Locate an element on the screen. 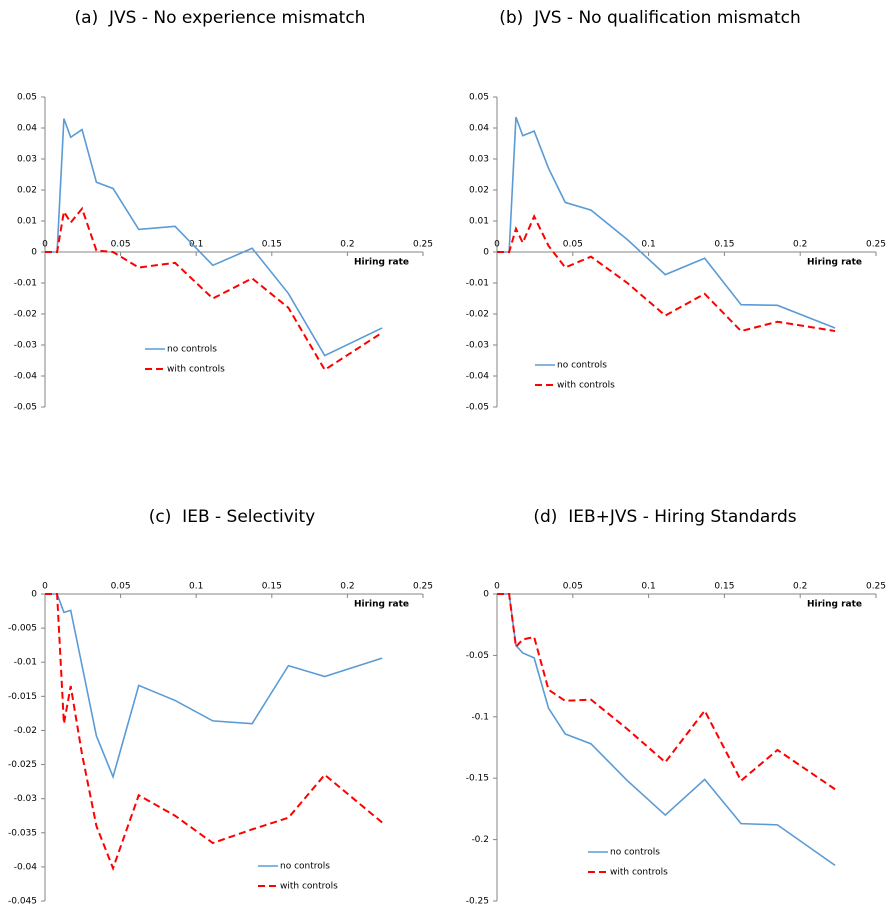 The image size is (890, 911). y-tick-label: -0.25 is located at coordinates (477, 902).